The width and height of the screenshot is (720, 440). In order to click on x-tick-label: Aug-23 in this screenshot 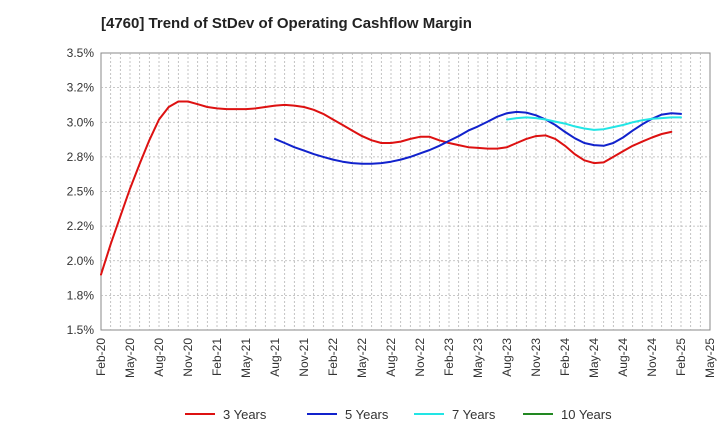, I will do `click(507, 357)`.